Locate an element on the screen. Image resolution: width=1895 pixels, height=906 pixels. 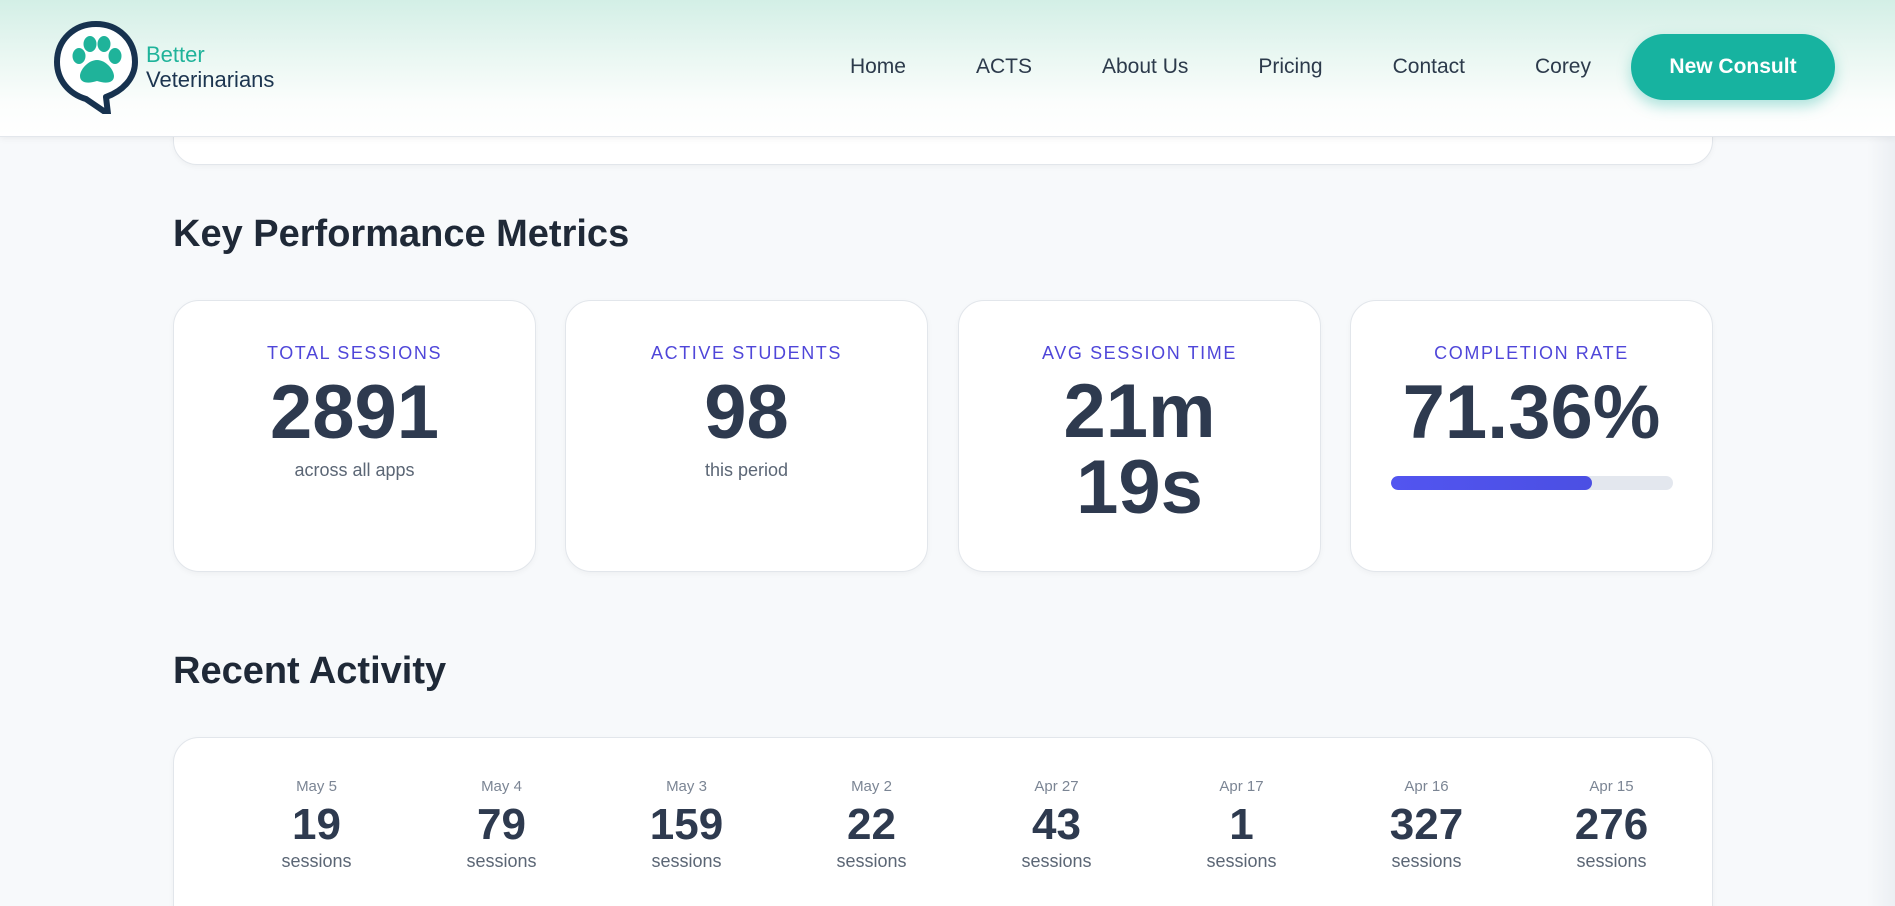
activity-day: May 4 79 sessions is located at coordinates (501, 825).